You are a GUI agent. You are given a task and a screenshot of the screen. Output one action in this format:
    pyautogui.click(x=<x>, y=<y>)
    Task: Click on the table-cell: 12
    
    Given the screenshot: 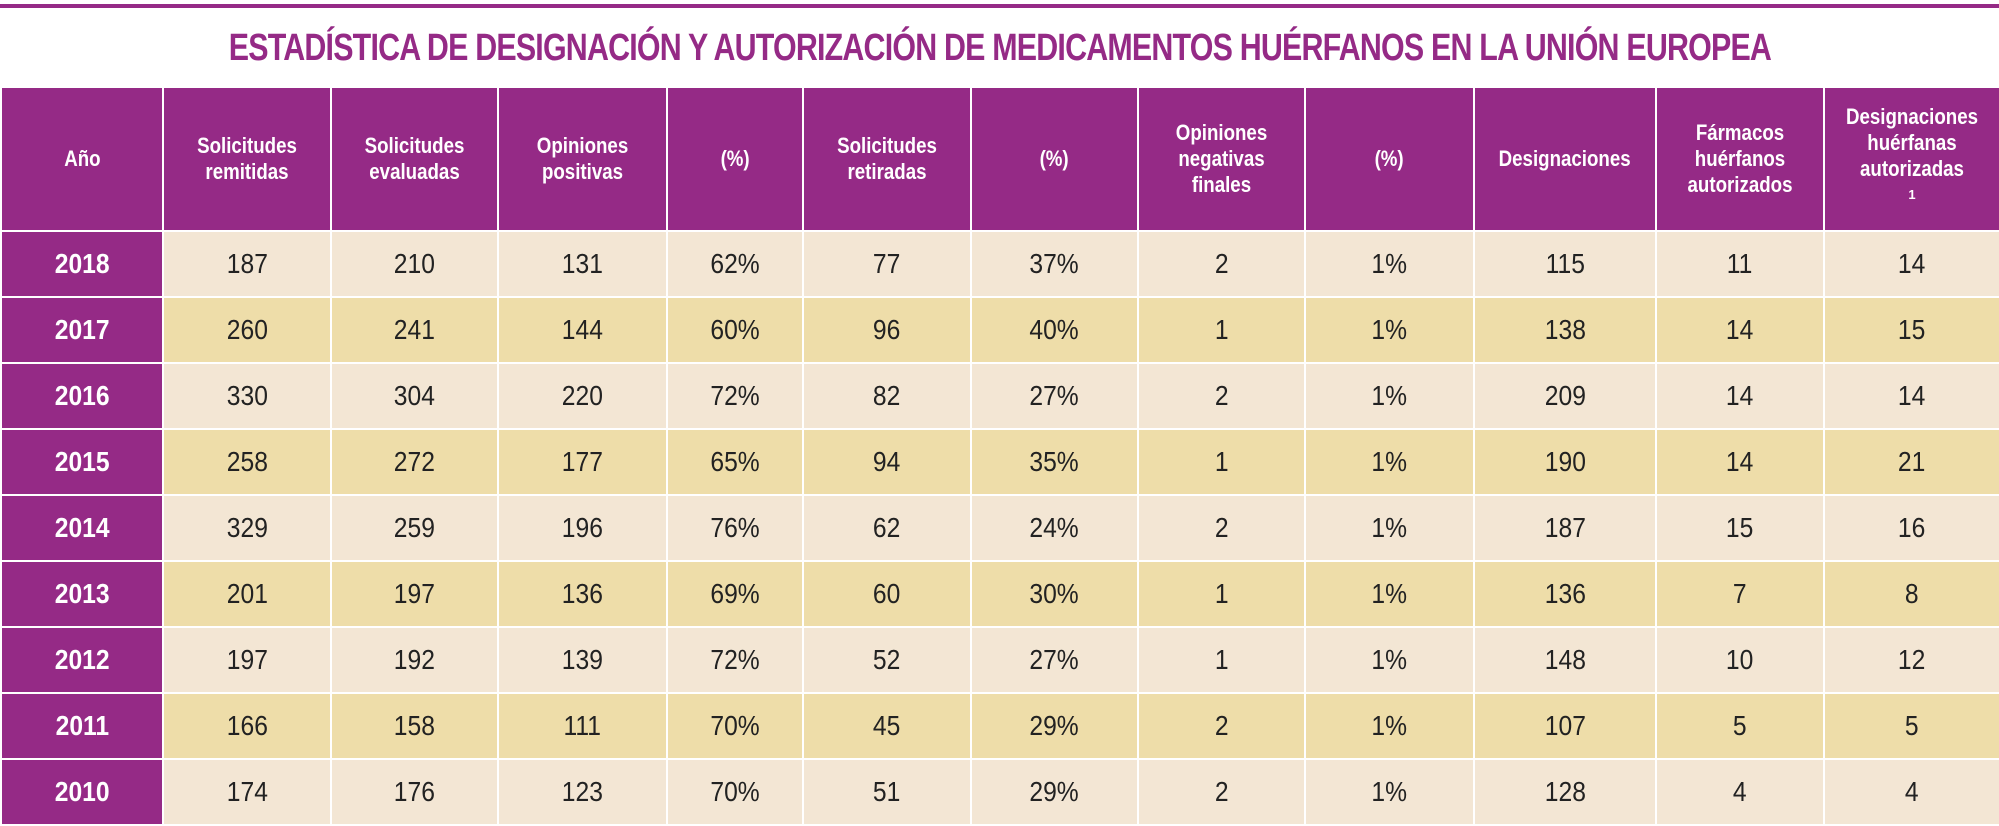 What is the action you would take?
    pyautogui.click(x=1911, y=660)
    